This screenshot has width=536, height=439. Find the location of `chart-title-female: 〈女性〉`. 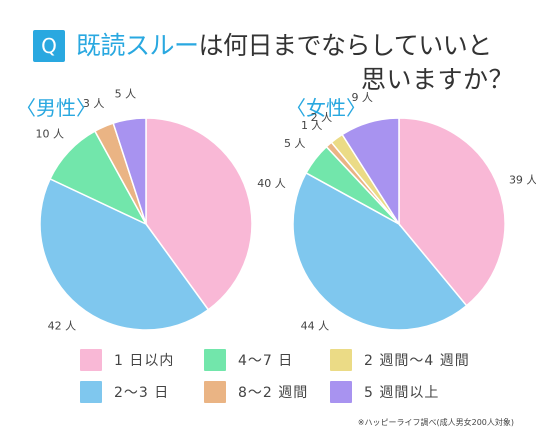

chart-title-female: 〈女性〉 is located at coordinates (326, 108).